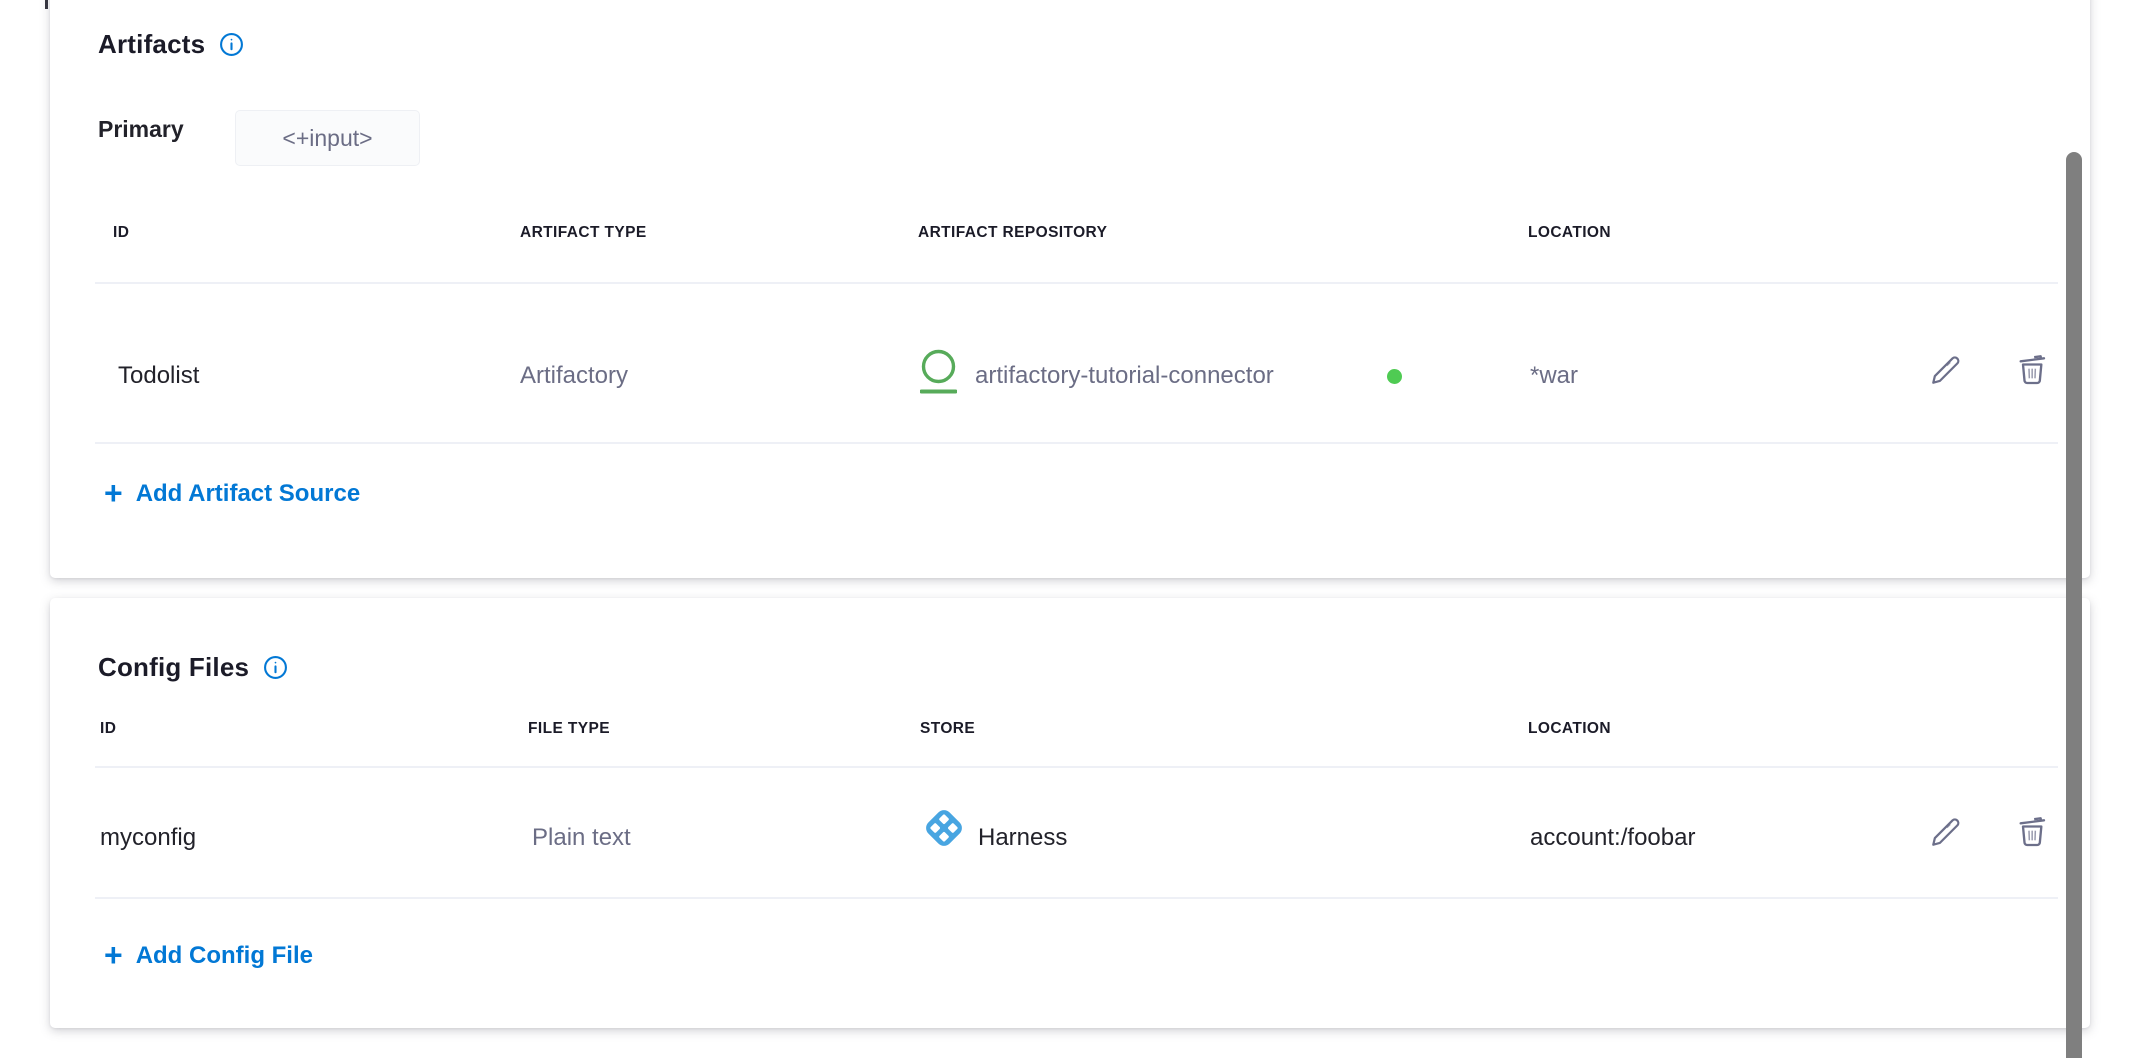 The image size is (2130, 1058). I want to click on delete-config-file-button, so click(2032, 831).